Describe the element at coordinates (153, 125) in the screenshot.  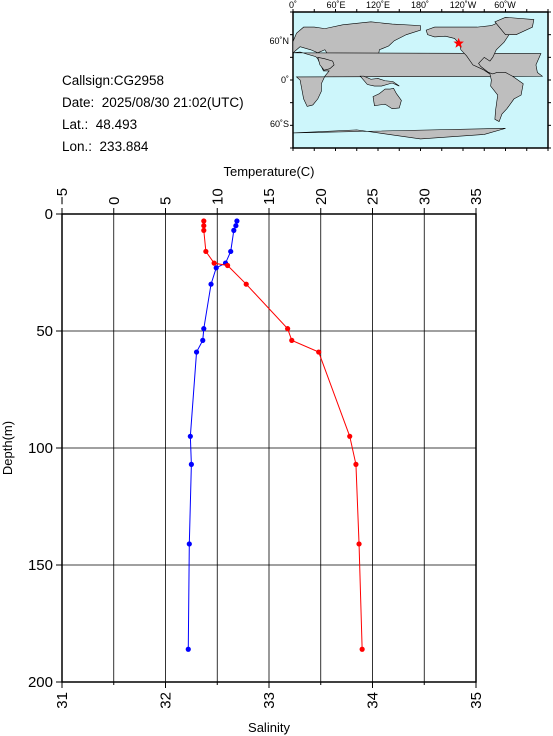
I see `lat-line: Lat.: 48.493` at that location.